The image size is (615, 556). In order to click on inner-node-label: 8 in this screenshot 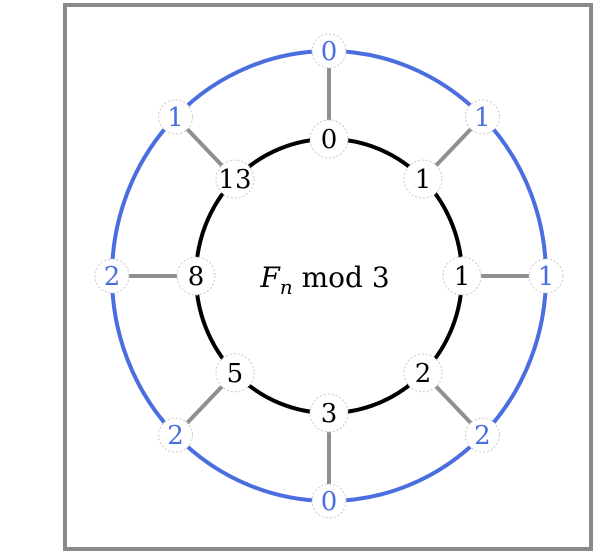, I will do `click(196, 277)`.